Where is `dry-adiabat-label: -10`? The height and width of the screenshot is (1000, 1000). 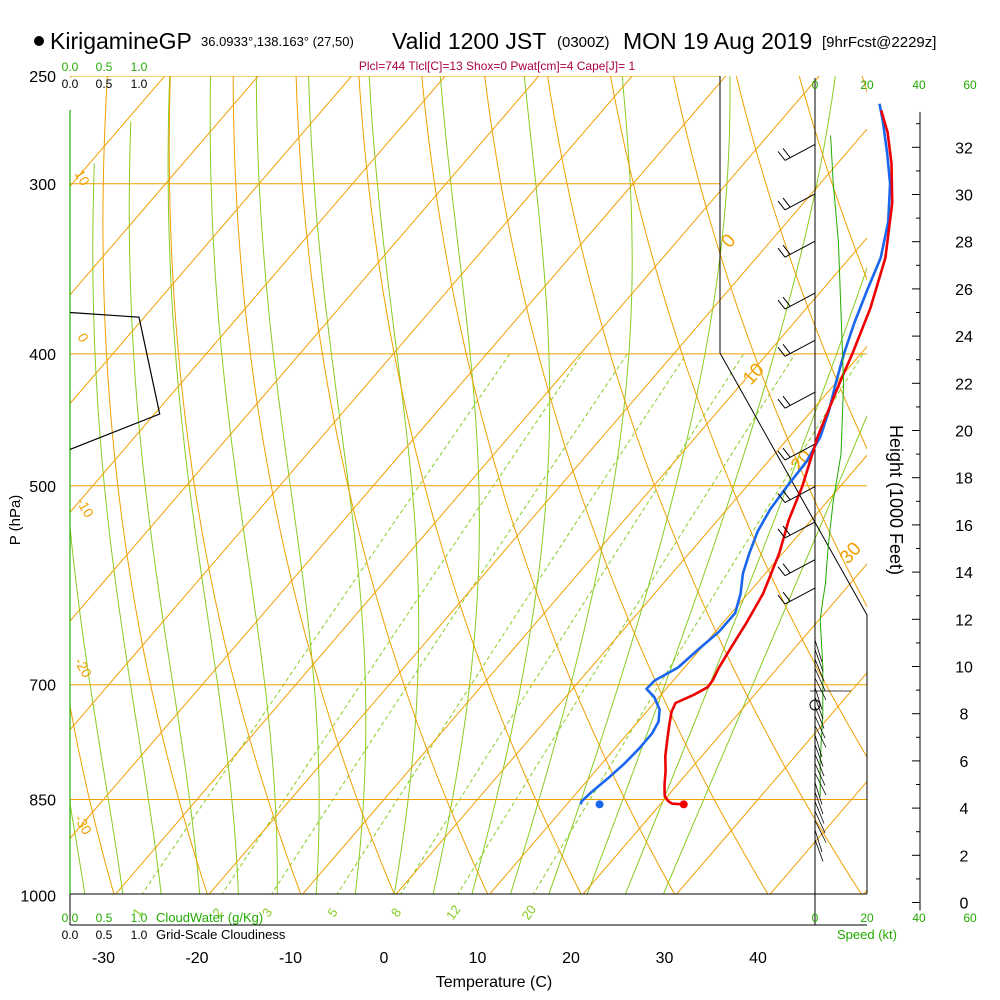 dry-adiabat-label: -10 is located at coordinates (85, 508).